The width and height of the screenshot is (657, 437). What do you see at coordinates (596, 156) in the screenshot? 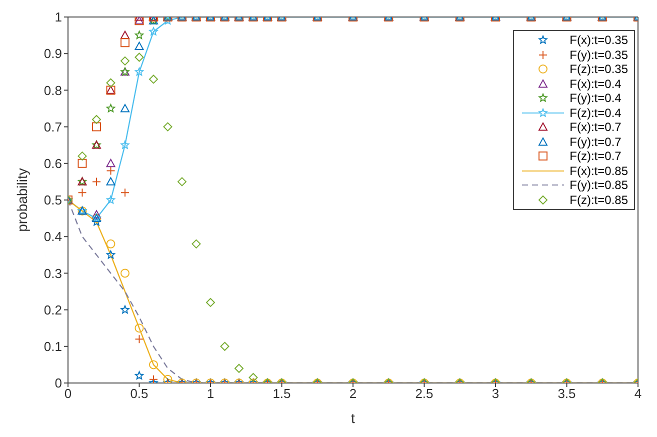
I see `legend-label: F(z):t=0.7` at bounding box center [596, 156].